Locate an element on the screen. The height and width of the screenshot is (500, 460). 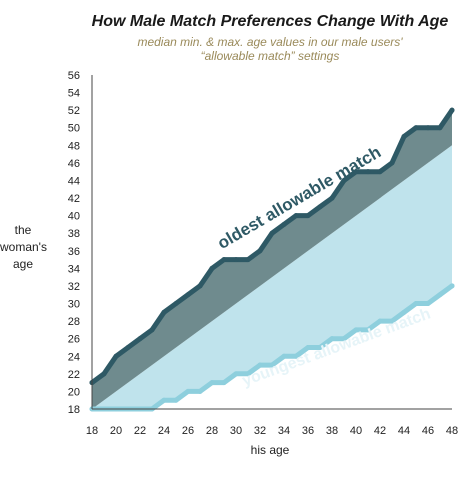
x-axis-label: his age is located at coordinates (270, 450).